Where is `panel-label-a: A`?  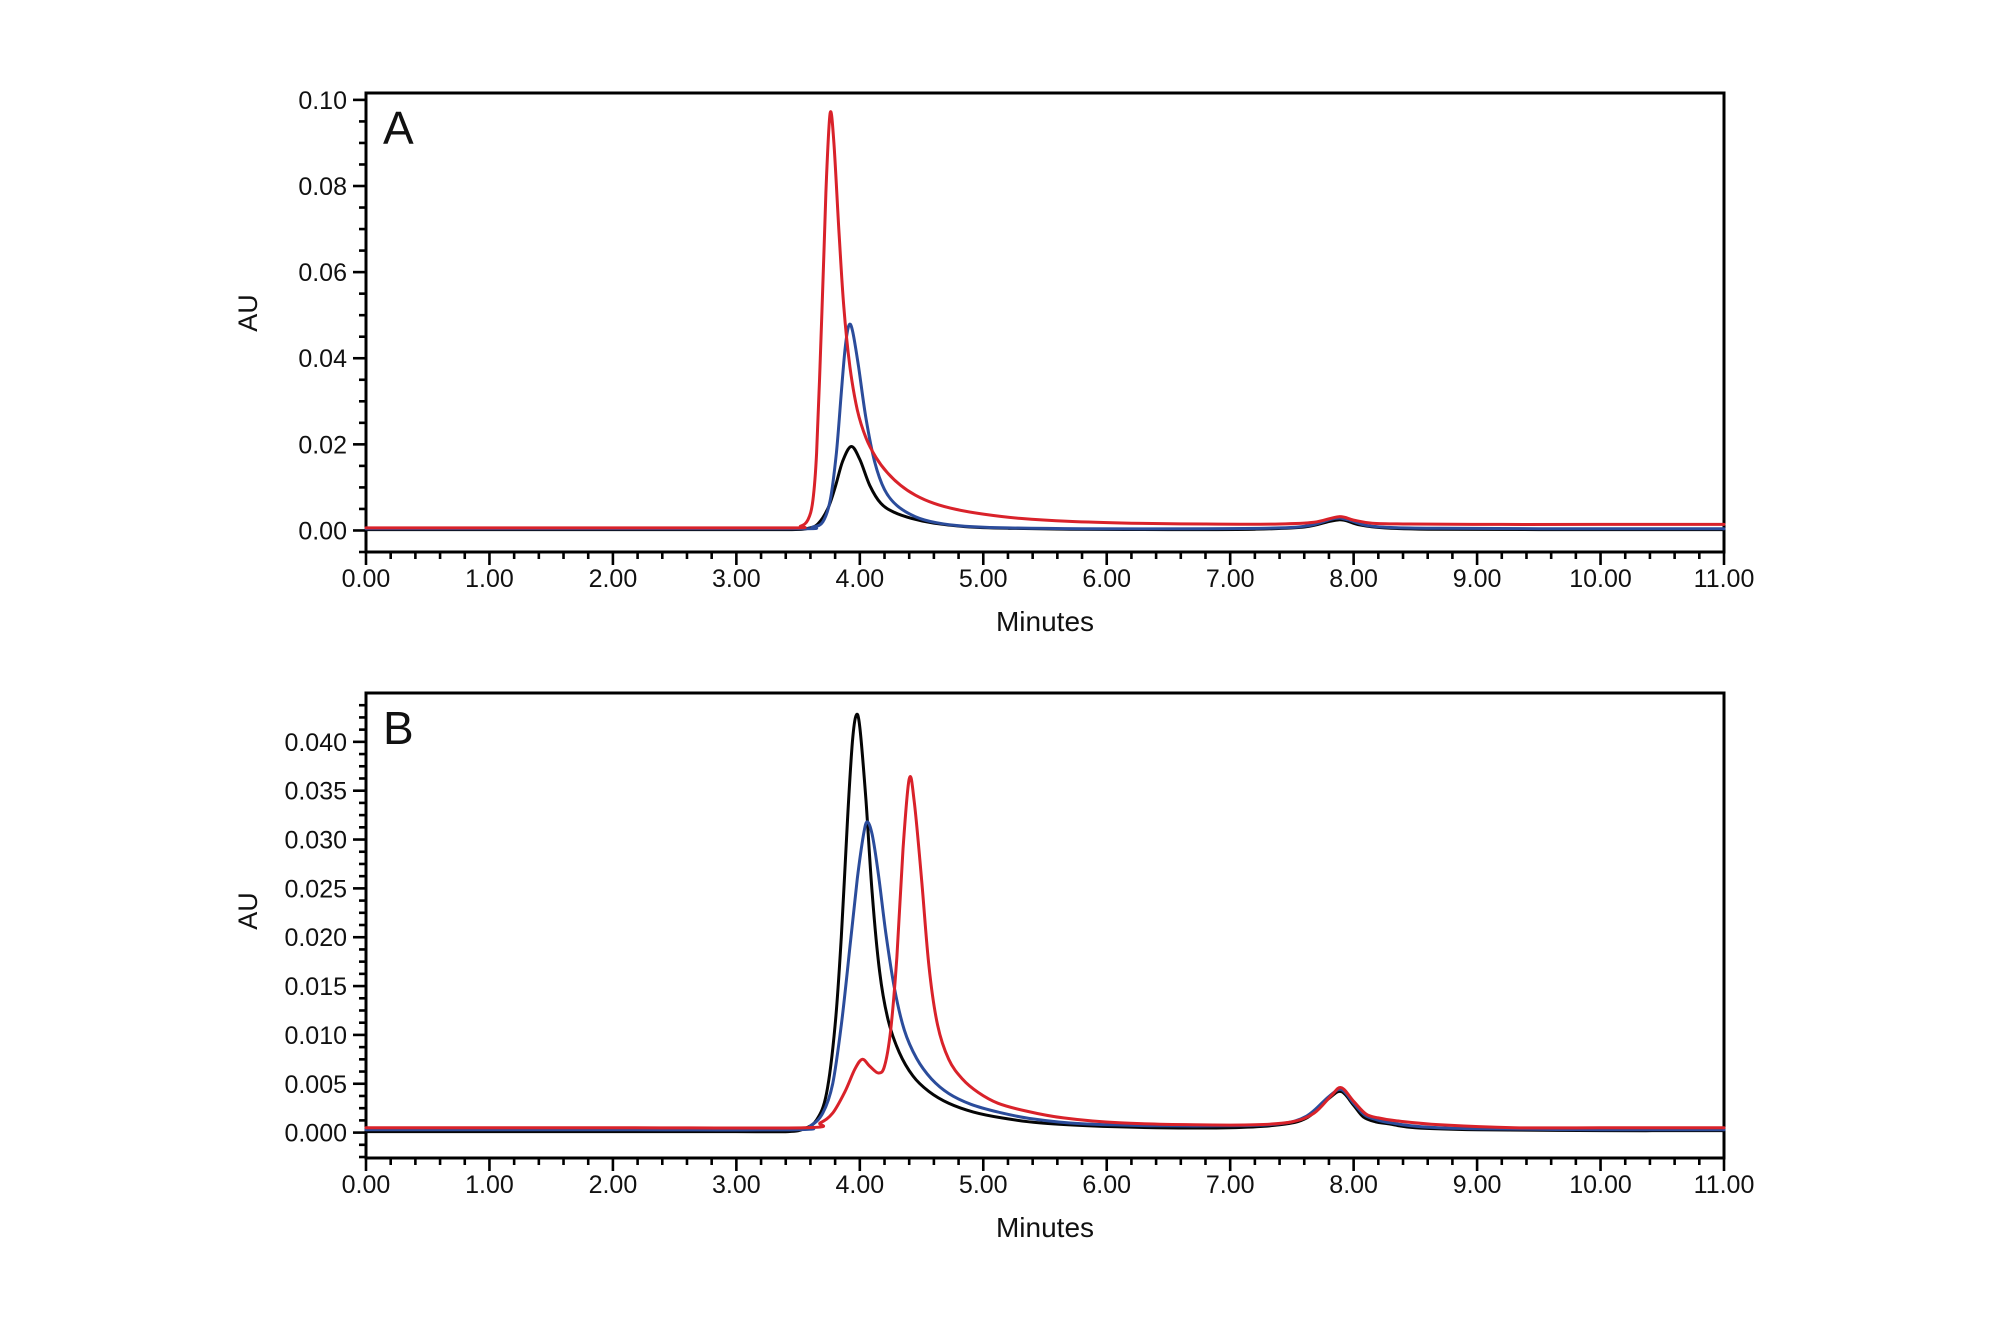 panel-label-a: A is located at coordinates (398, 128).